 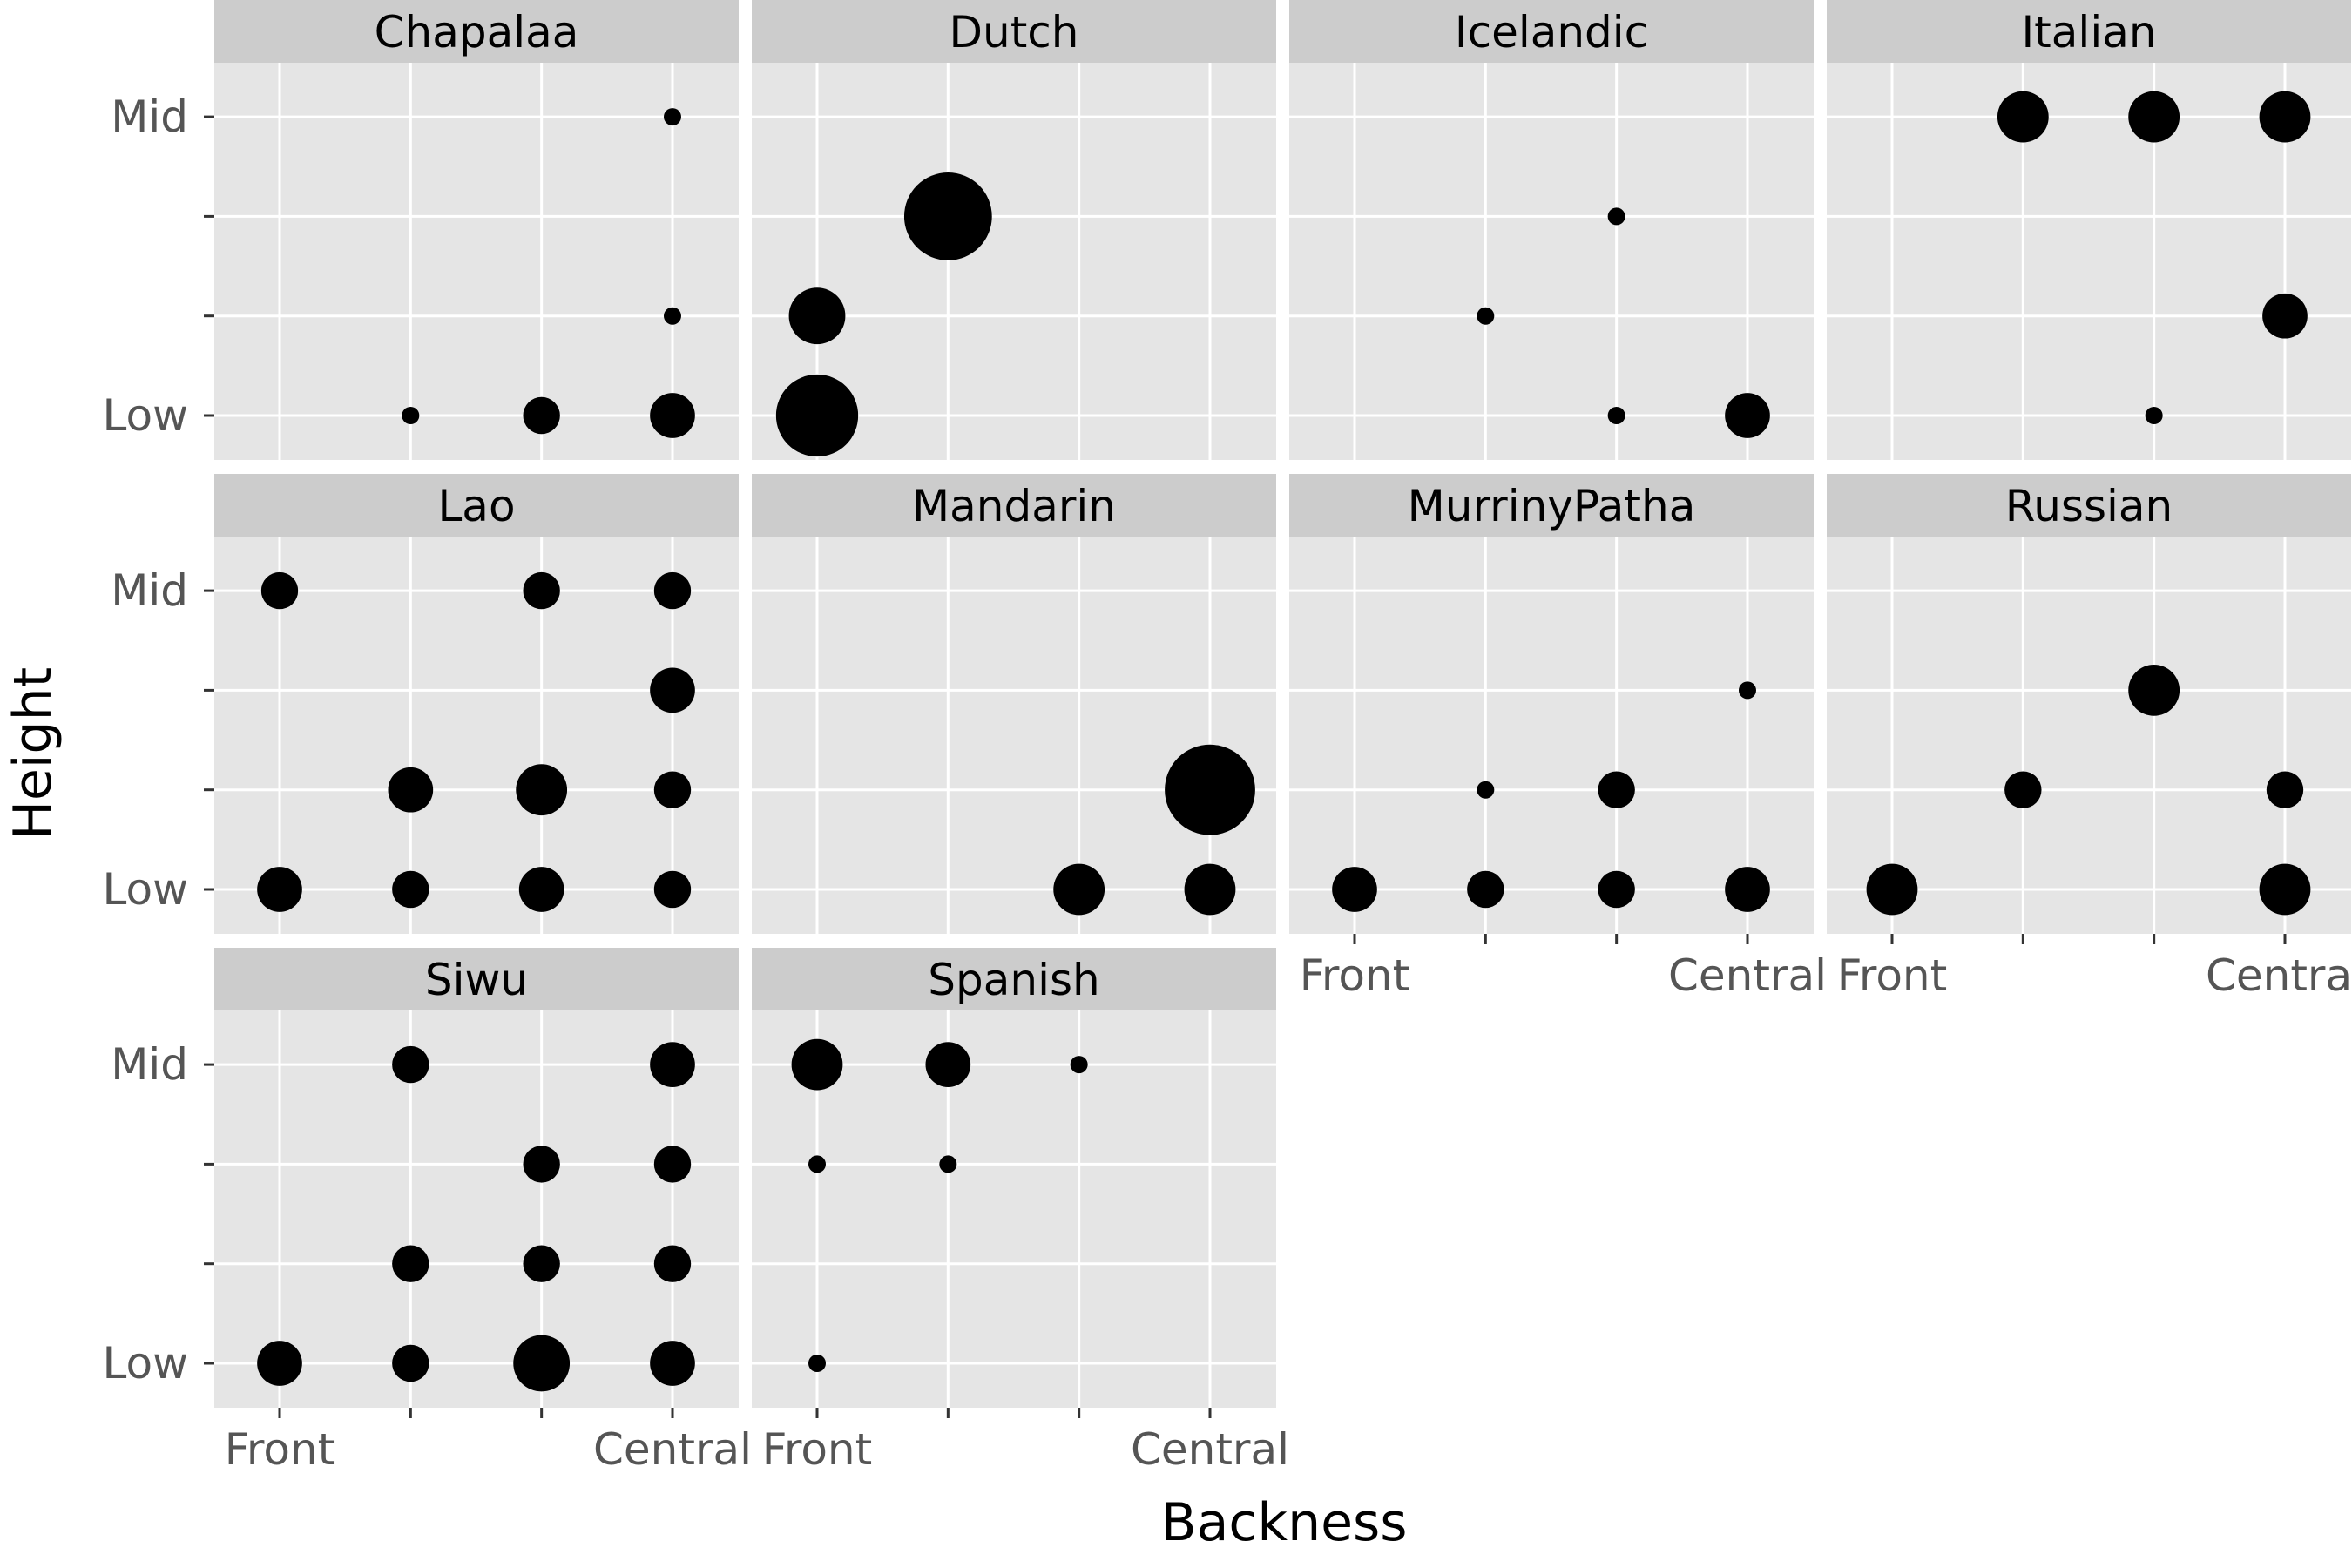 I want to click on strip-label-dutch: Dutch, so click(x=1014, y=32).